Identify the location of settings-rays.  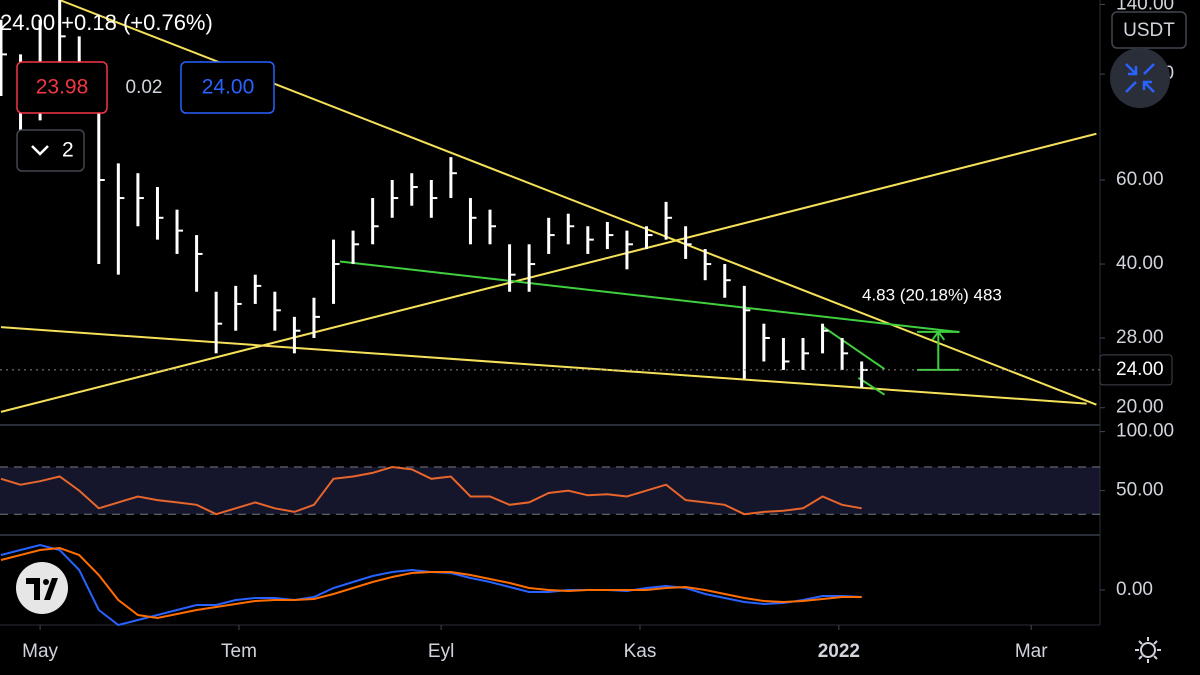
(1148, 650).